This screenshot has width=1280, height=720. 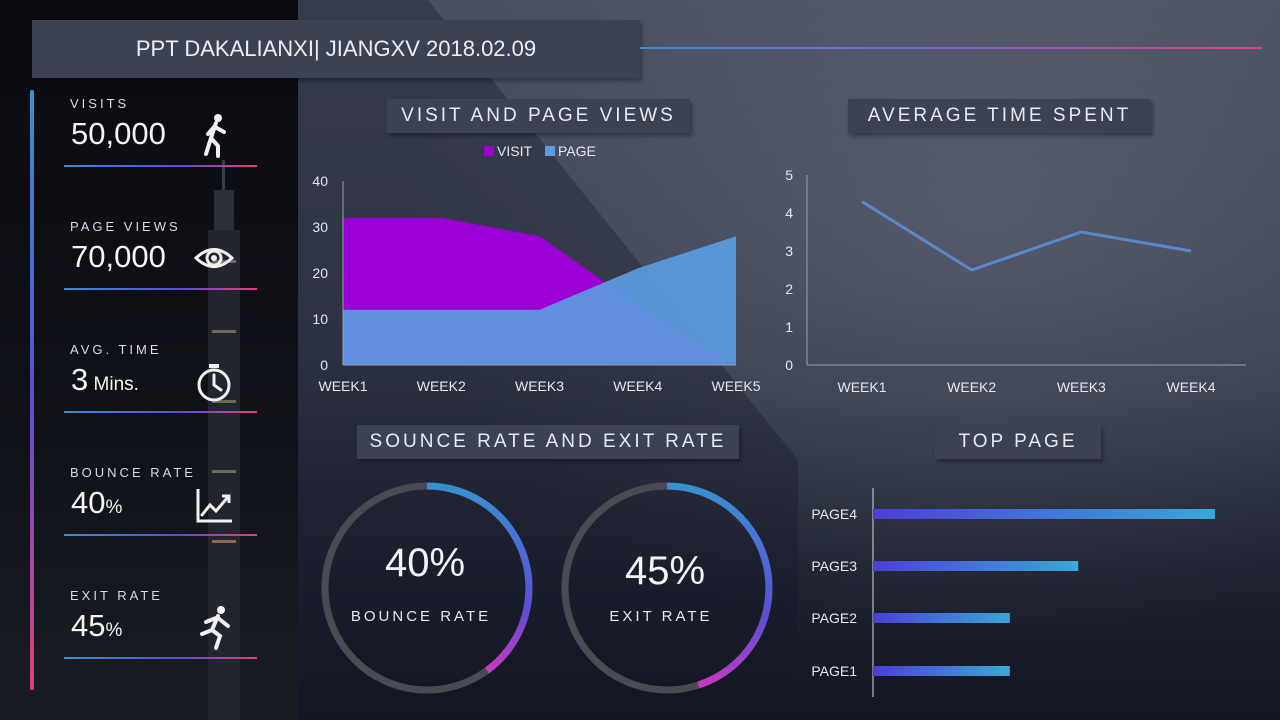 I want to click on eye-icon, so click(x=214, y=258).